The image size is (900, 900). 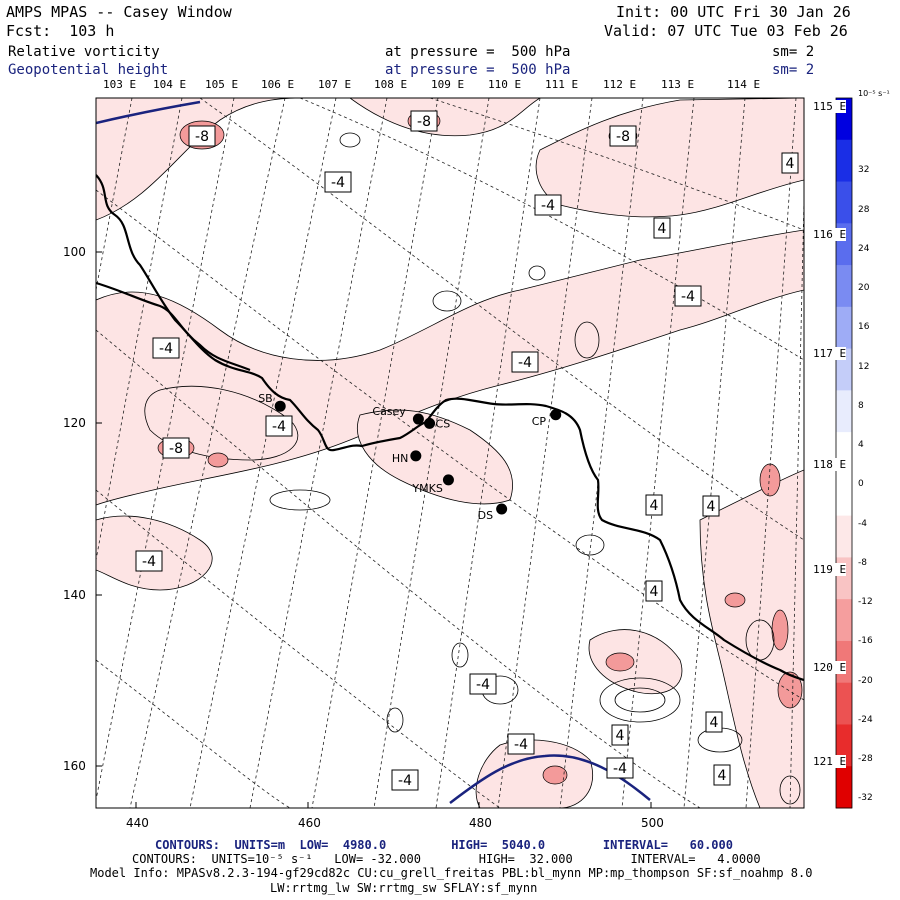 What do you see at coordinates (539, 421) in the screenshot?
I see `station-label: CP` at bounding box center [539, 421].